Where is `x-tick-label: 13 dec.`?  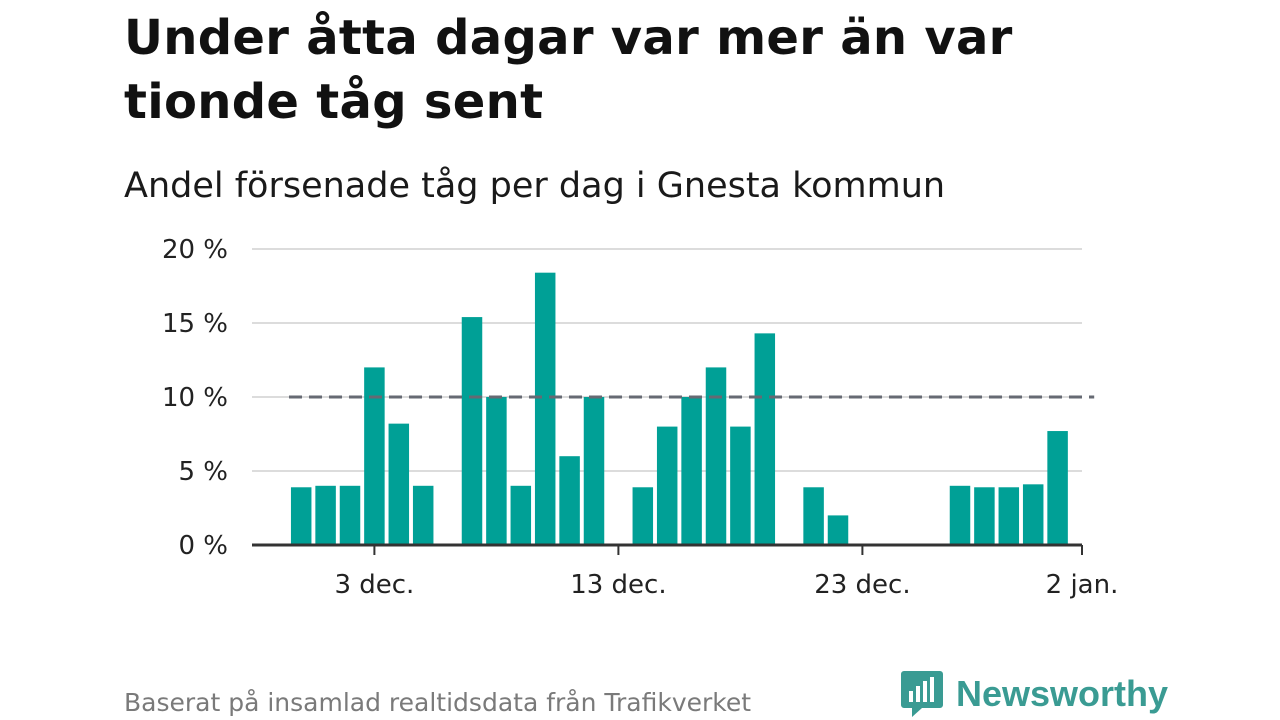 x-tick-label: 13 dec. is located at coordinates (618, 585).